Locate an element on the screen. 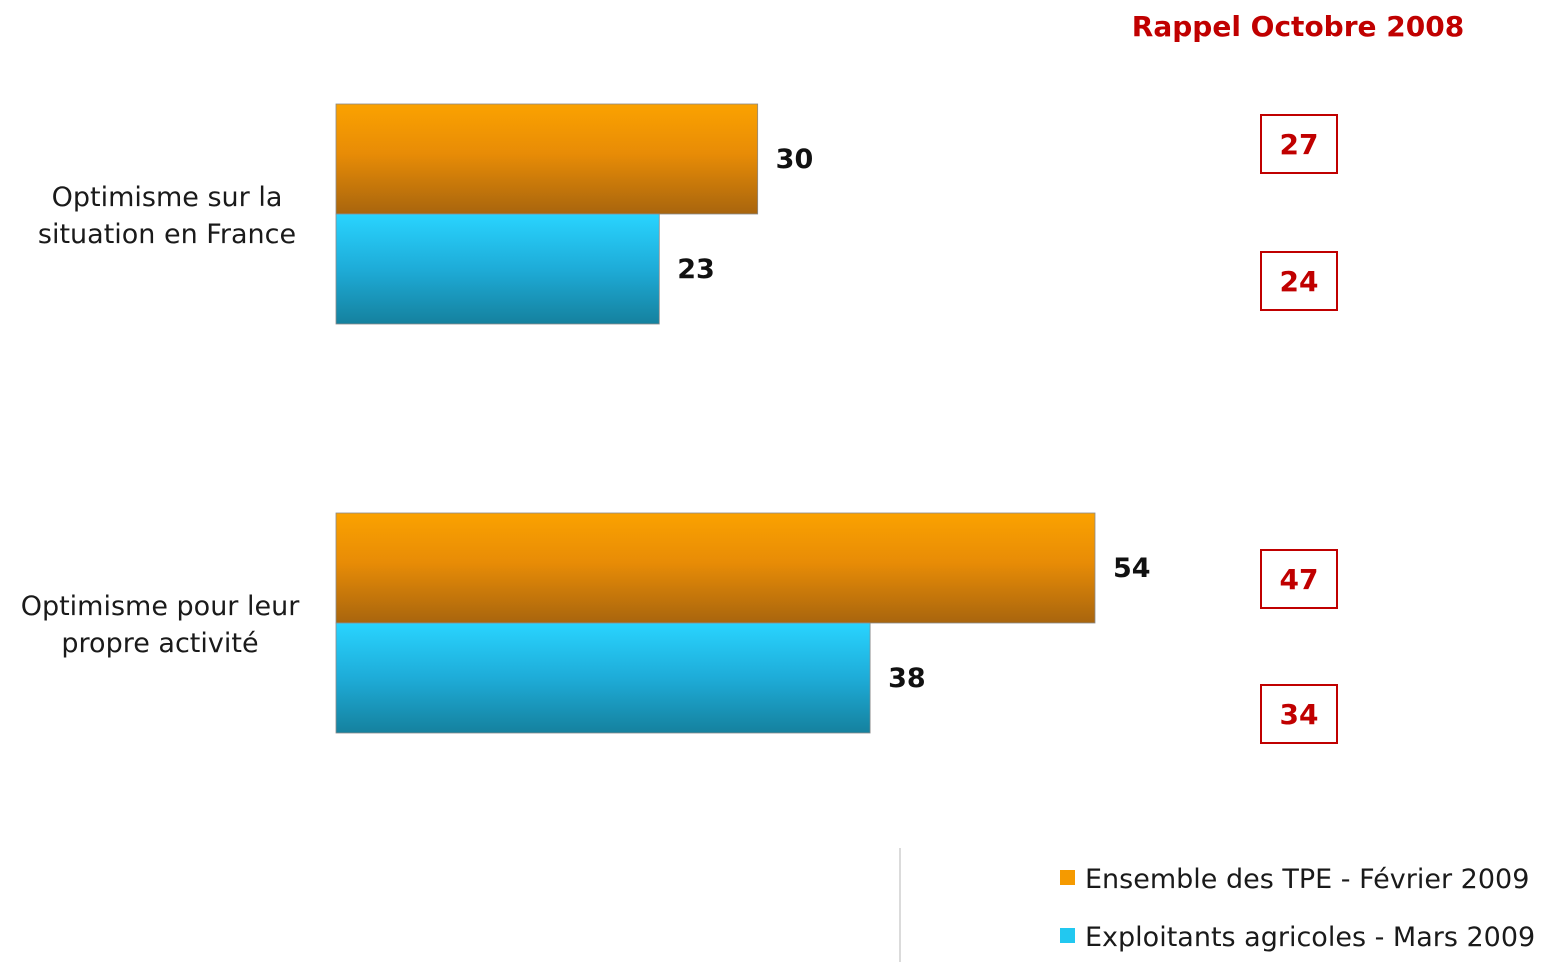 The image size is (1553, 962). data-label: 38 is located at coordinates (907, 678).